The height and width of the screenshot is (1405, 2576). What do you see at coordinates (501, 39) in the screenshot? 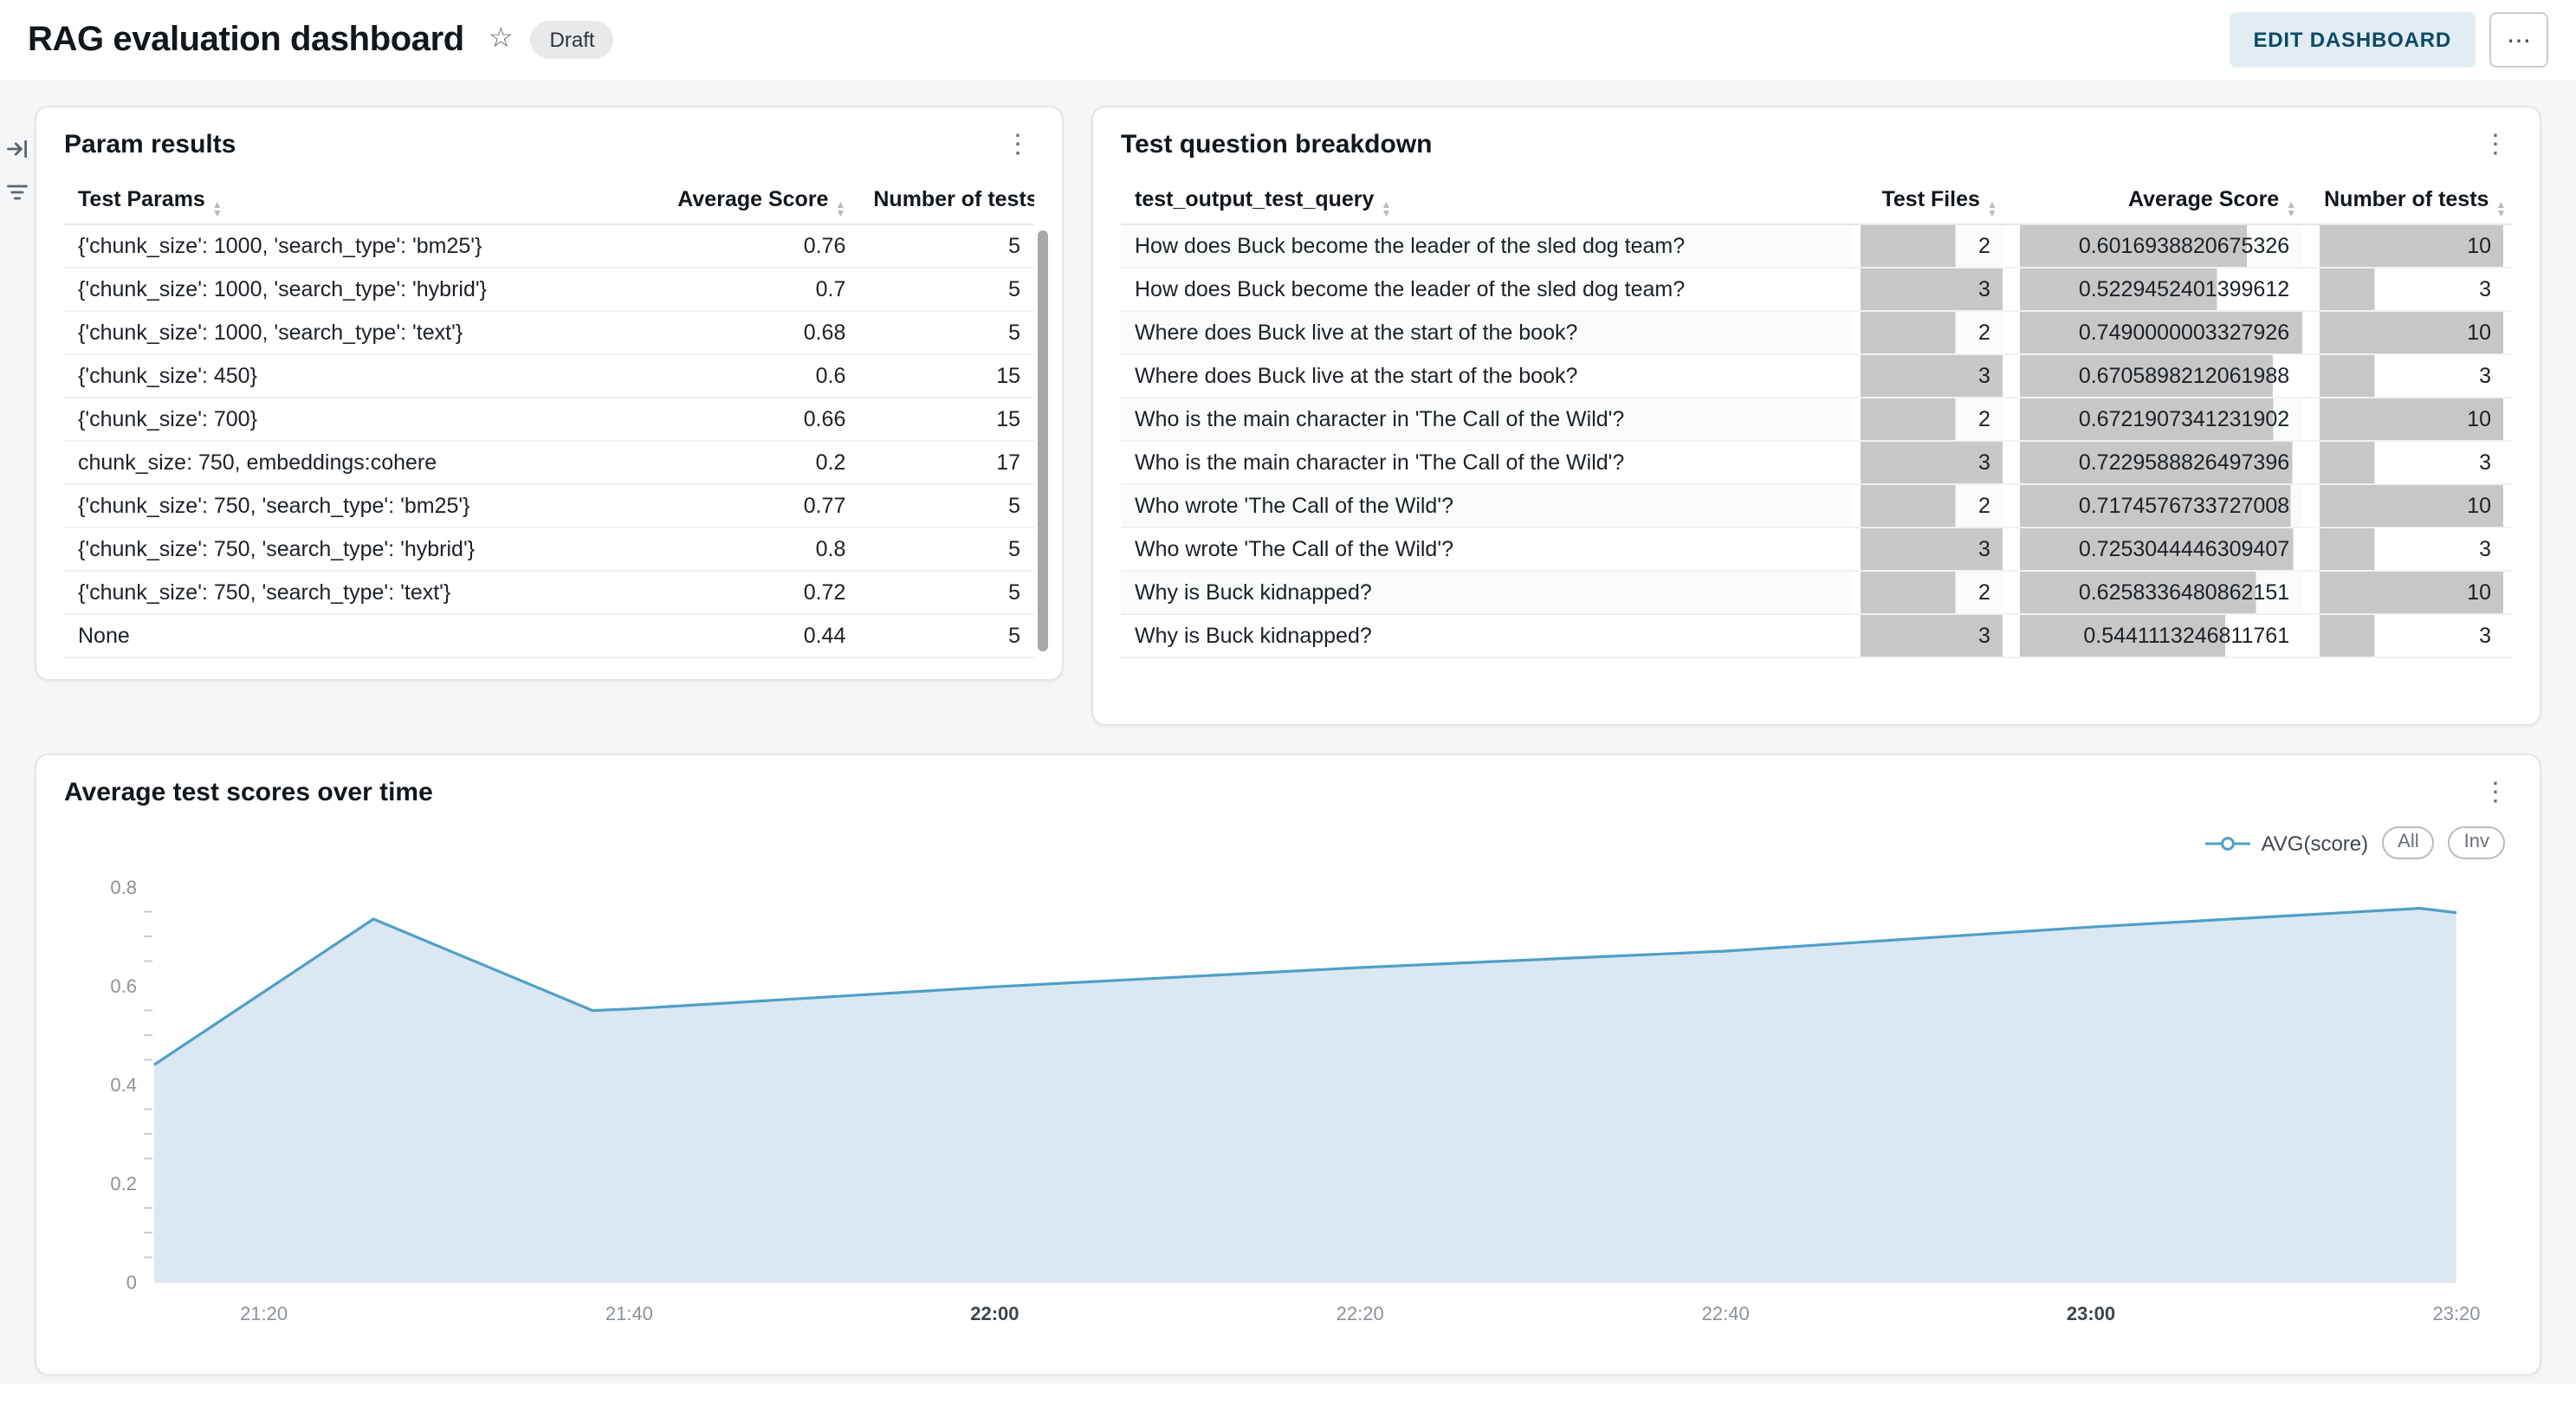
I see `star-icon: ☆` at bounding box center [501, 39].